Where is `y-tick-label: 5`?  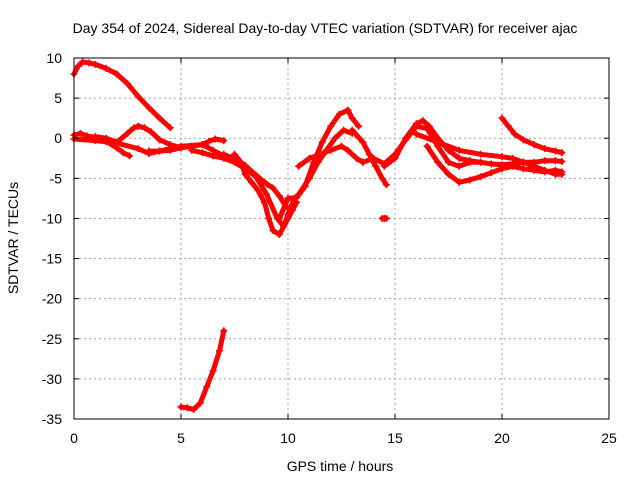
y-tick-label: 5 is located at coordinates (58, 98).